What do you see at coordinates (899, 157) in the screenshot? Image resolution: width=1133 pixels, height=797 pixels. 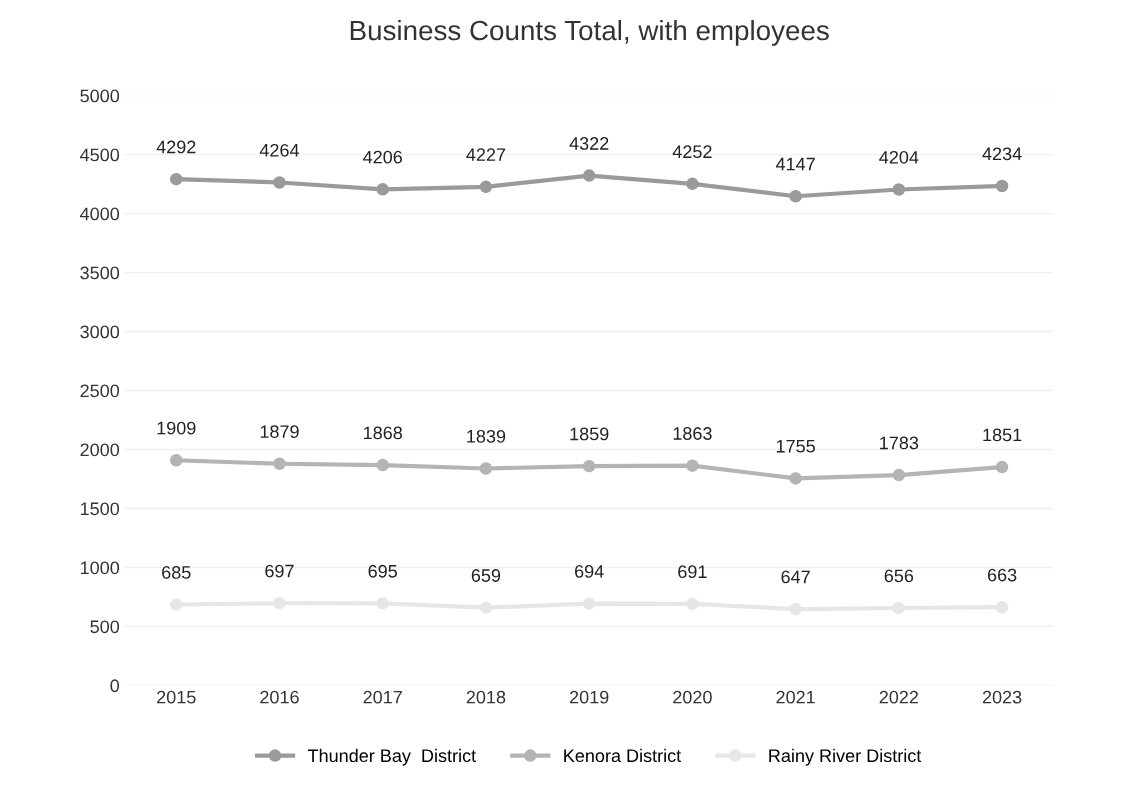 I see `data-label: 4204` at bounding box center [899, 157].